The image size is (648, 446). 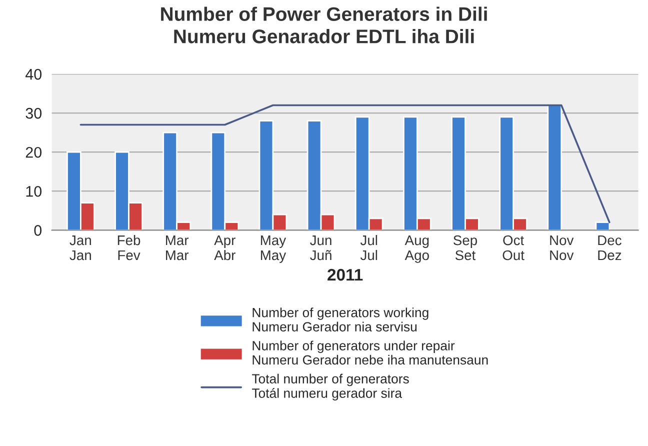 What do you see at coordinates (466, 247) in the screenshot?
I see `x-tick-label: Sep Set` at bounding box center [466, 247].